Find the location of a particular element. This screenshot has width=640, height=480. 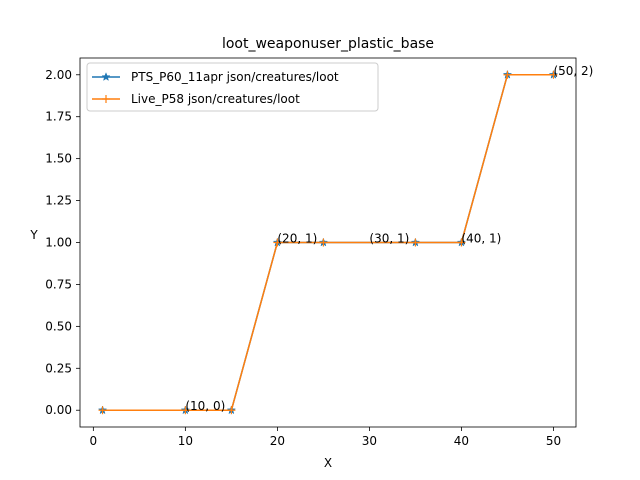

x-tick-label: 20 is located at coordinates (277, 441).